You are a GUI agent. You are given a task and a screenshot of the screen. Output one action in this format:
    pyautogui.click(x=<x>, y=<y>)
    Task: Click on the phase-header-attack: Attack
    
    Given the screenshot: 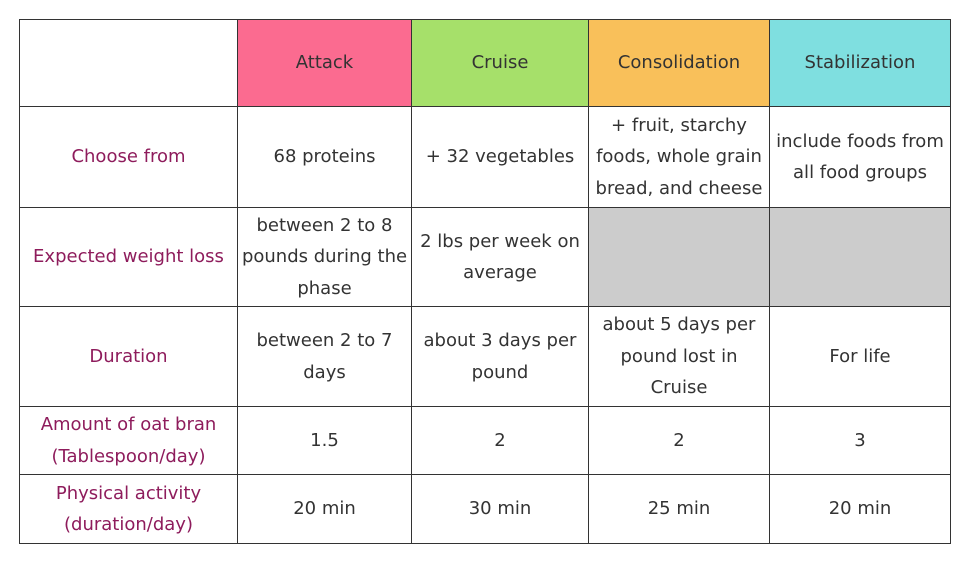 What is the action you would take?
    pyautogui.click(x=324, y=63)
    